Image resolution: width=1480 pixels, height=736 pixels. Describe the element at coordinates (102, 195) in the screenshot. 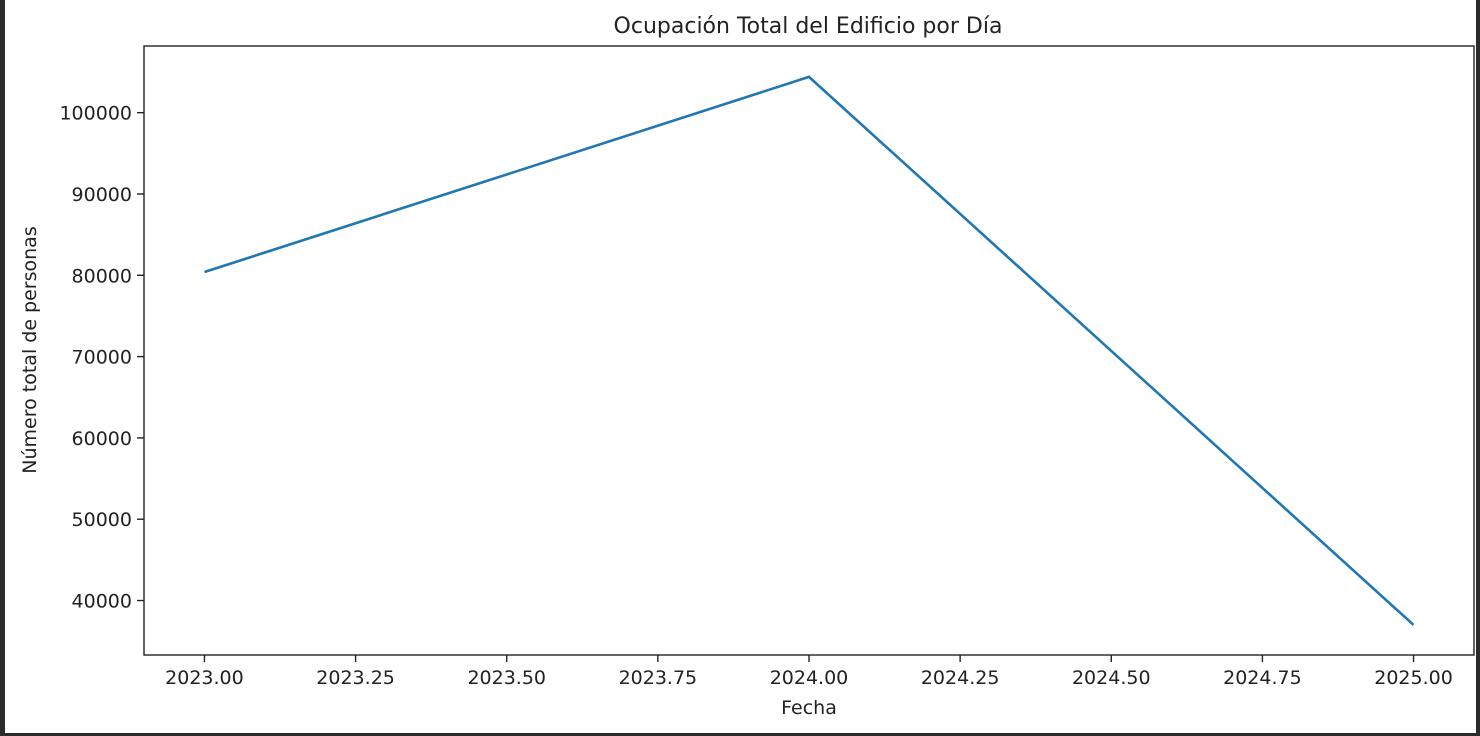

I see `y-tick-label: 90000` at that location.